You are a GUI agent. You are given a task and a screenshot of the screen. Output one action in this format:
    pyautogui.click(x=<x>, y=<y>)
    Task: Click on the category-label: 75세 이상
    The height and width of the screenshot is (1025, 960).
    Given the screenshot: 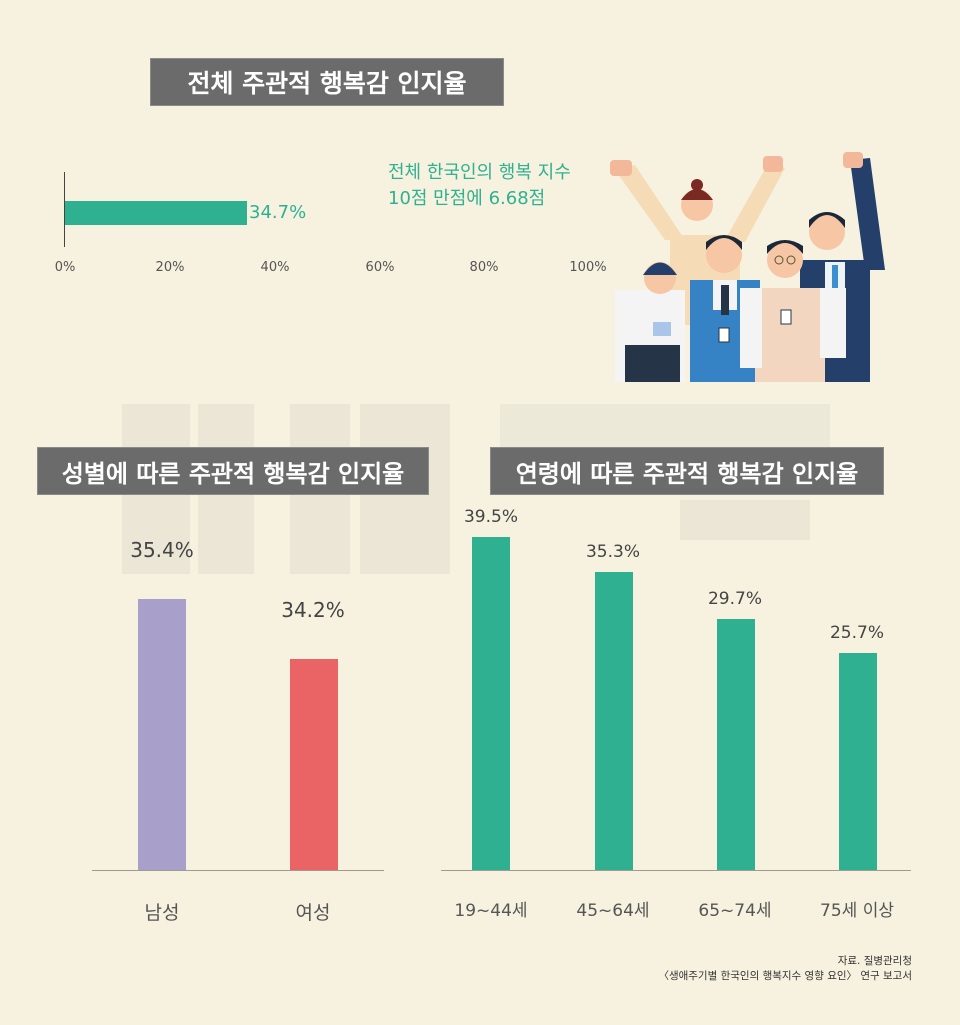 What is the action you would take?
    pyautogui.click(x=857, y=911)
    